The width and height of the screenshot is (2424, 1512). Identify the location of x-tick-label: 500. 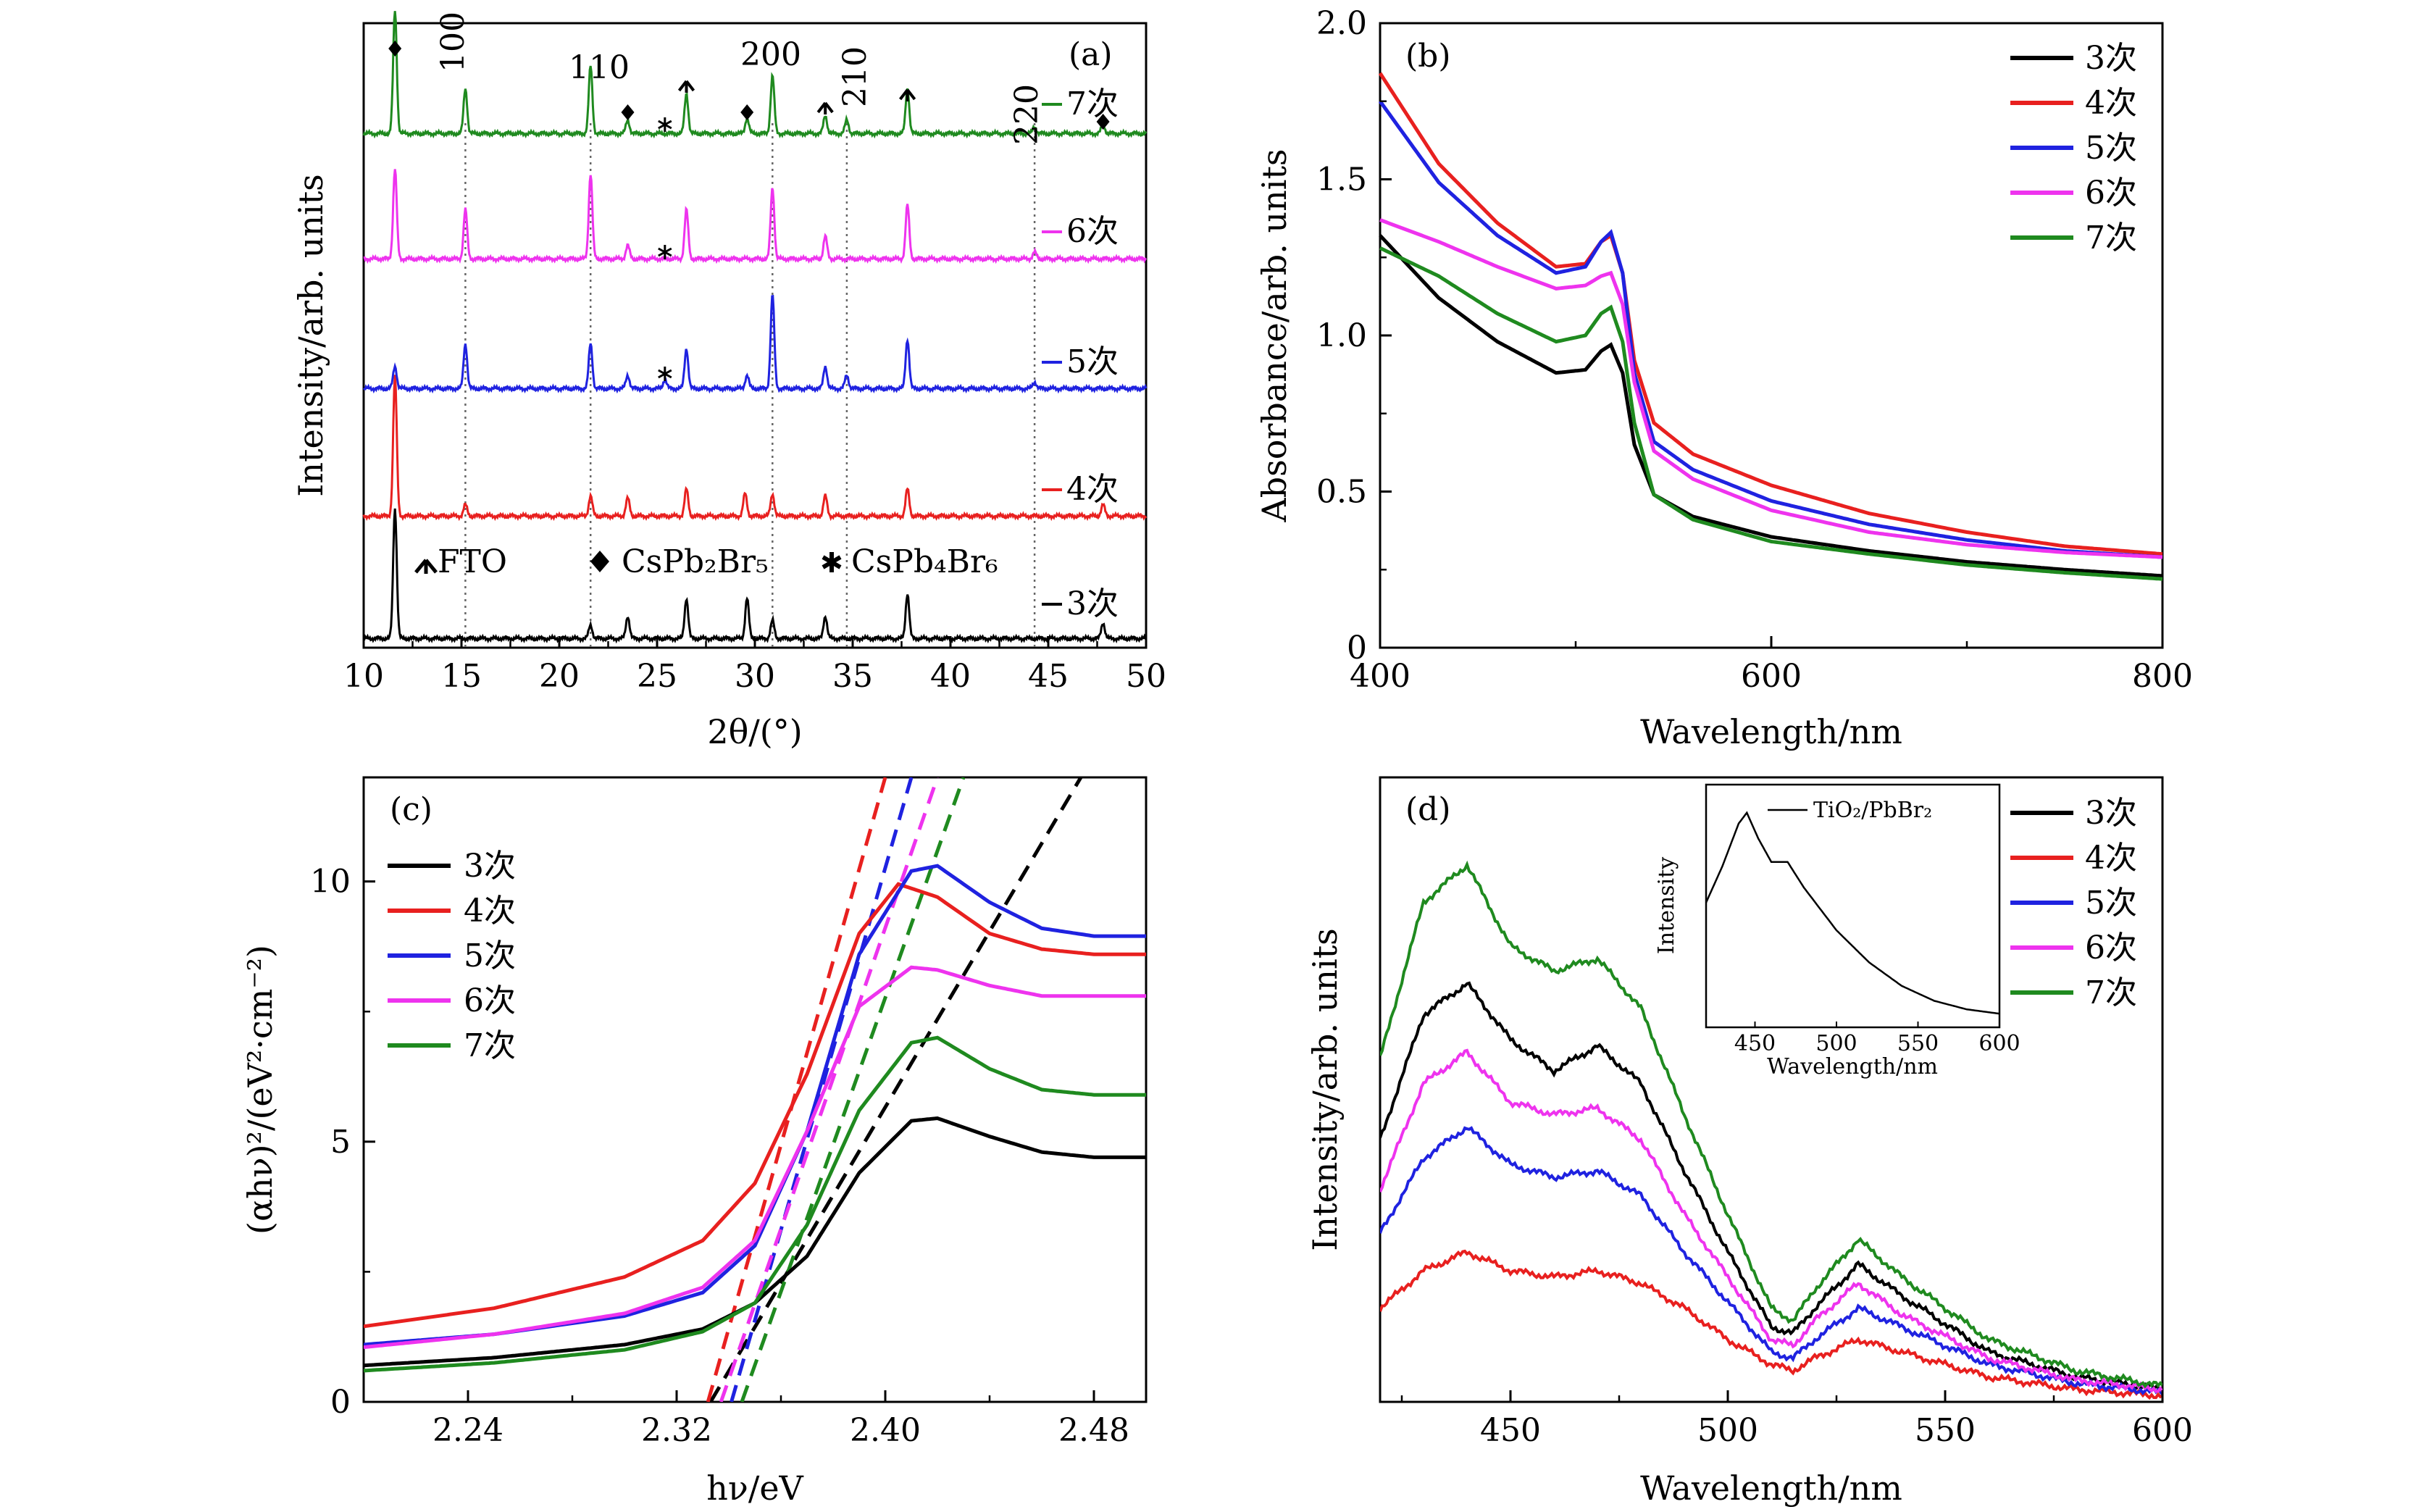
(1727, 1430).